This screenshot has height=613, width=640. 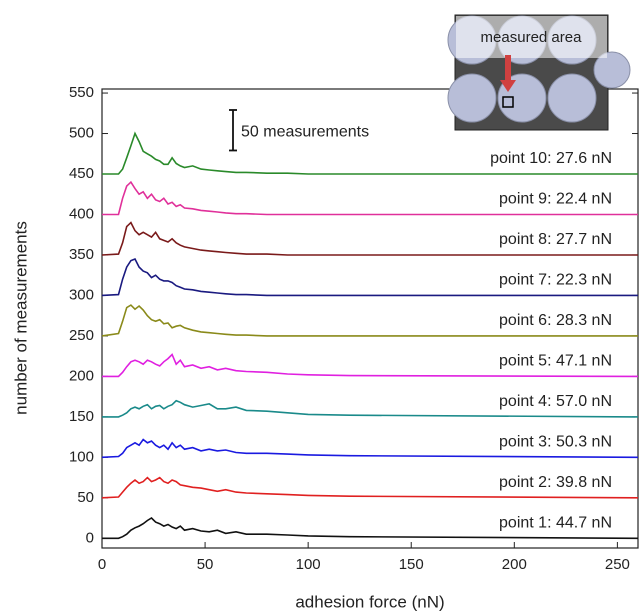 What do you see at coordinates (81, 335) in the screenshot?
I see `y-tick-label: 250` at bounding box center [81, 335].